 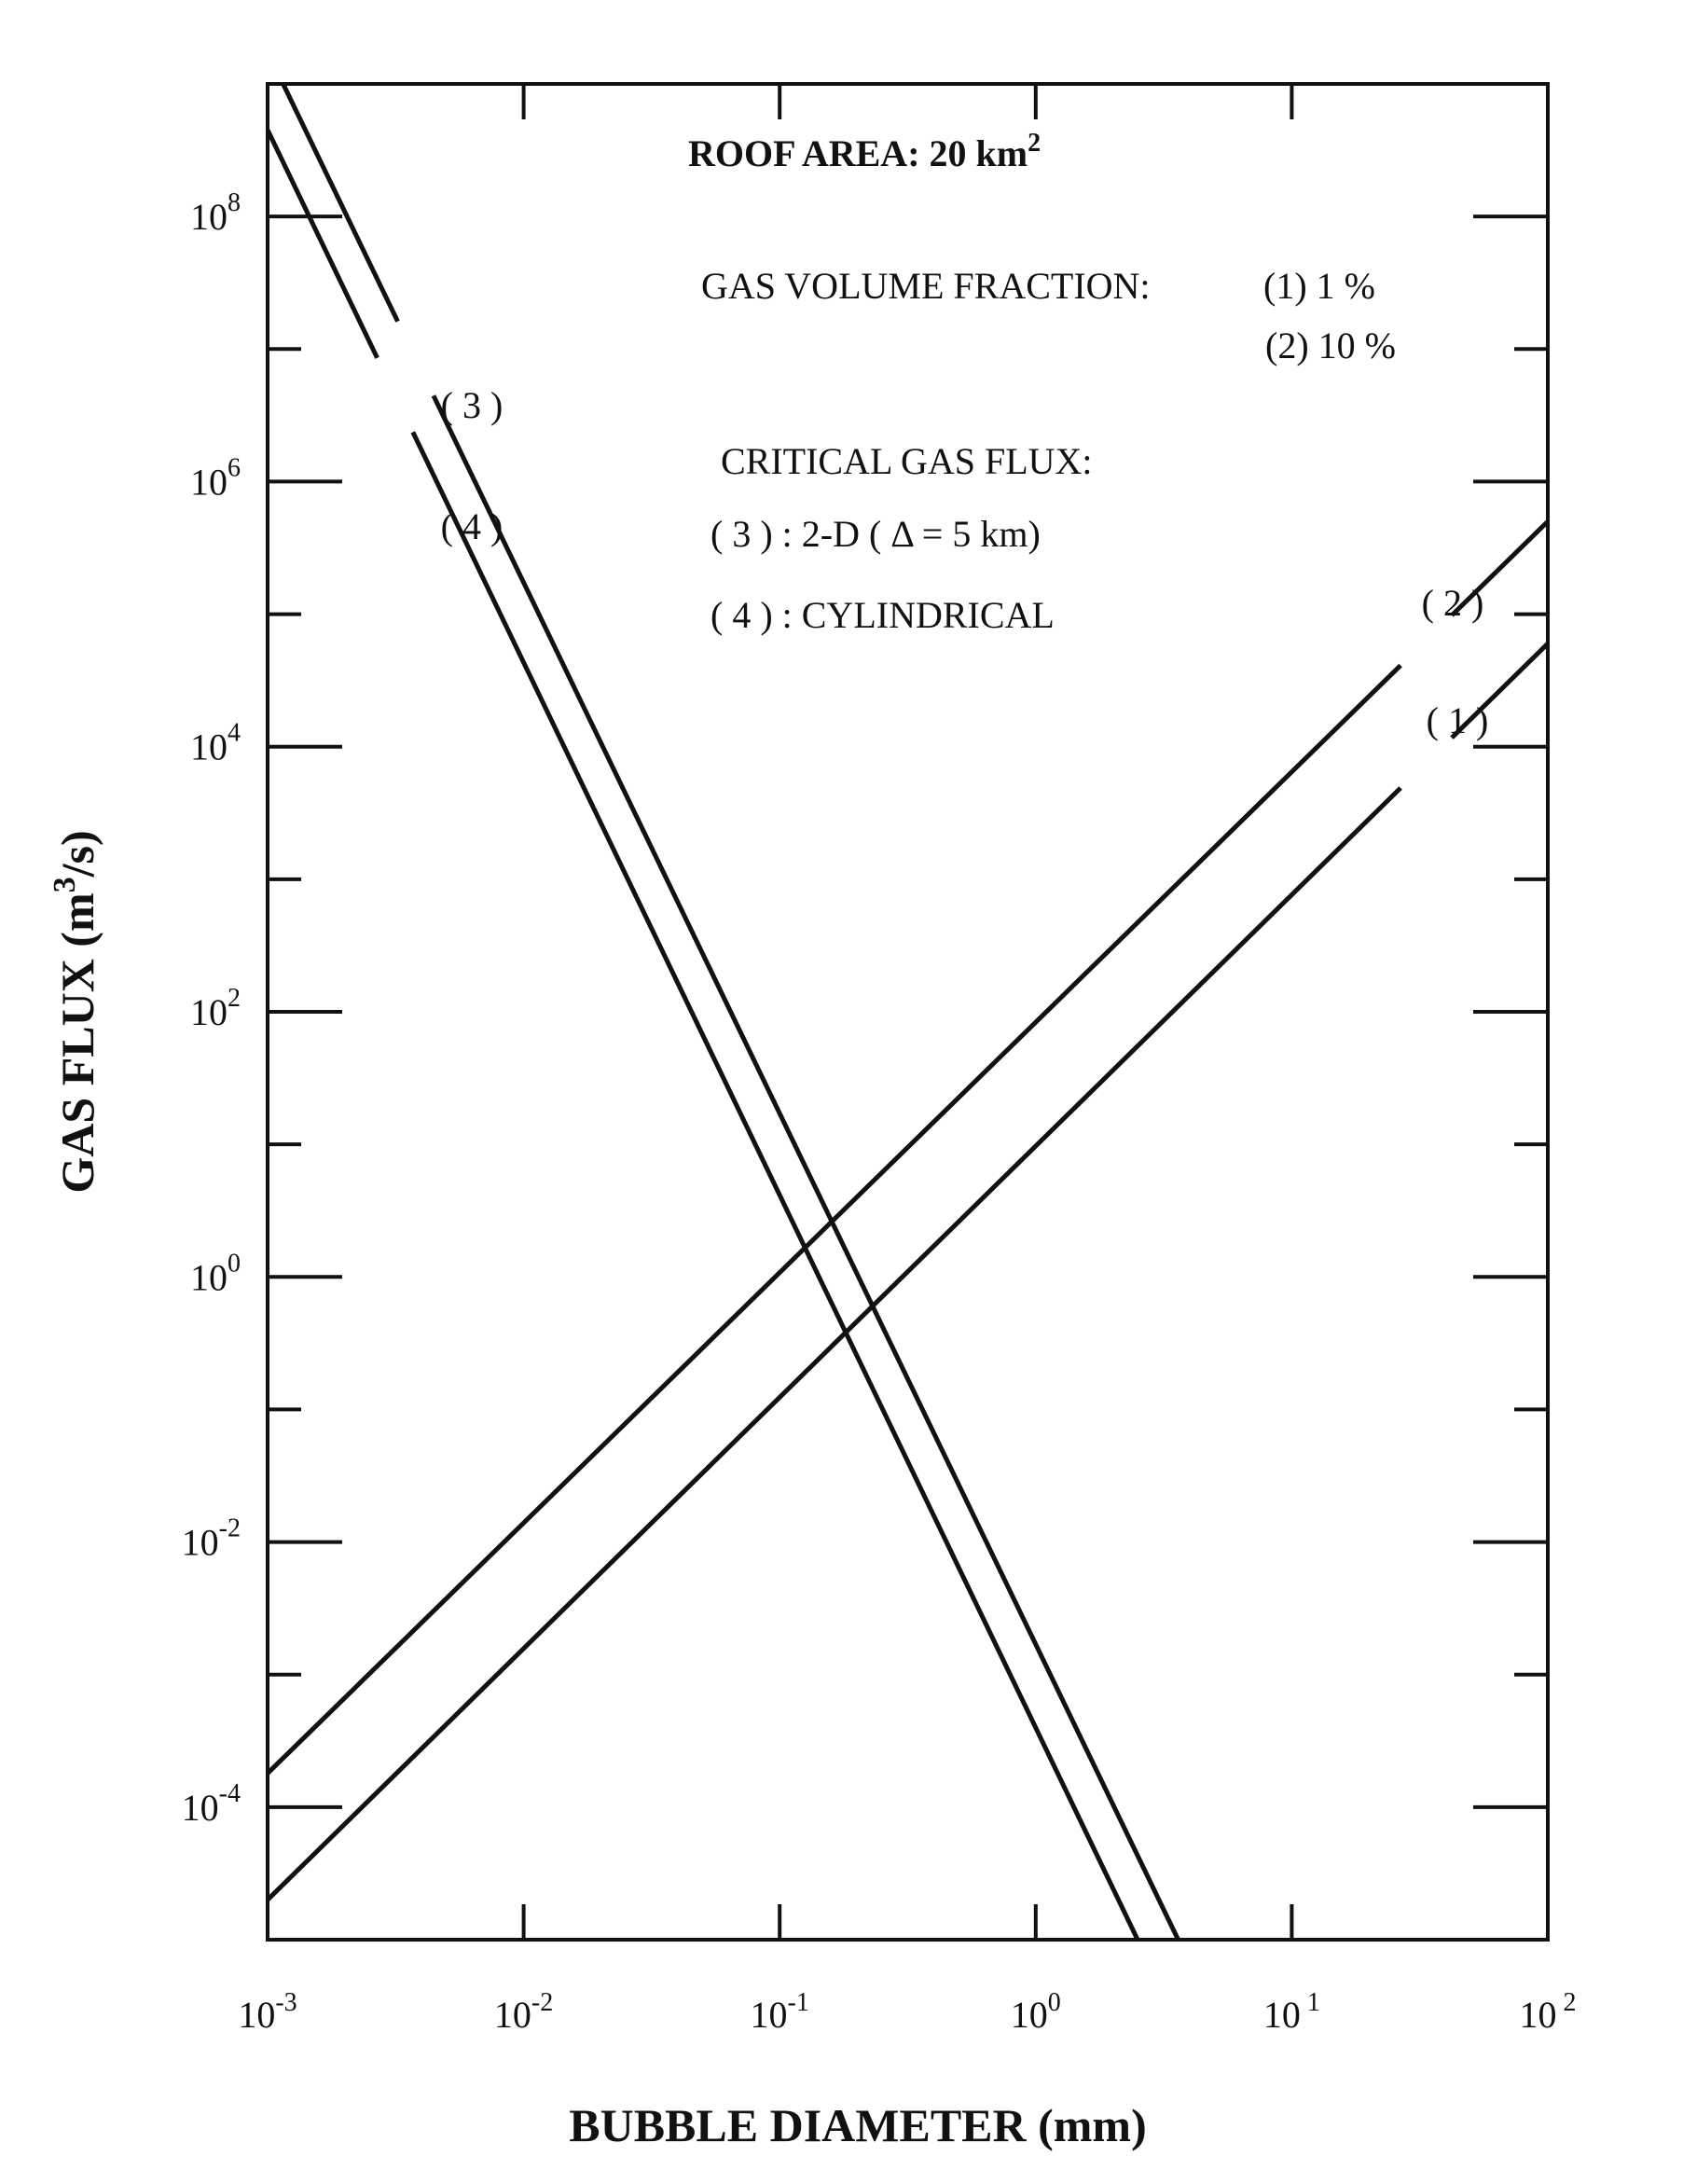 What do you see at coordinates (523, 2012) in the screenshot?
I see `x-tick-label: 10⁻²` at bounding box center [523, 2012].